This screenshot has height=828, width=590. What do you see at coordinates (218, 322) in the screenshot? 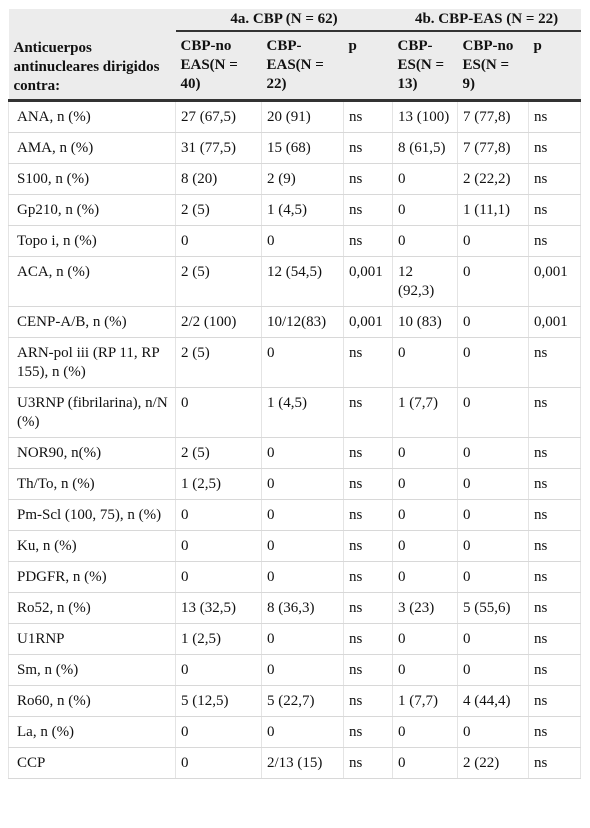
I see `table-cell: 2/2 (100)` at bounding box center [218, 322].